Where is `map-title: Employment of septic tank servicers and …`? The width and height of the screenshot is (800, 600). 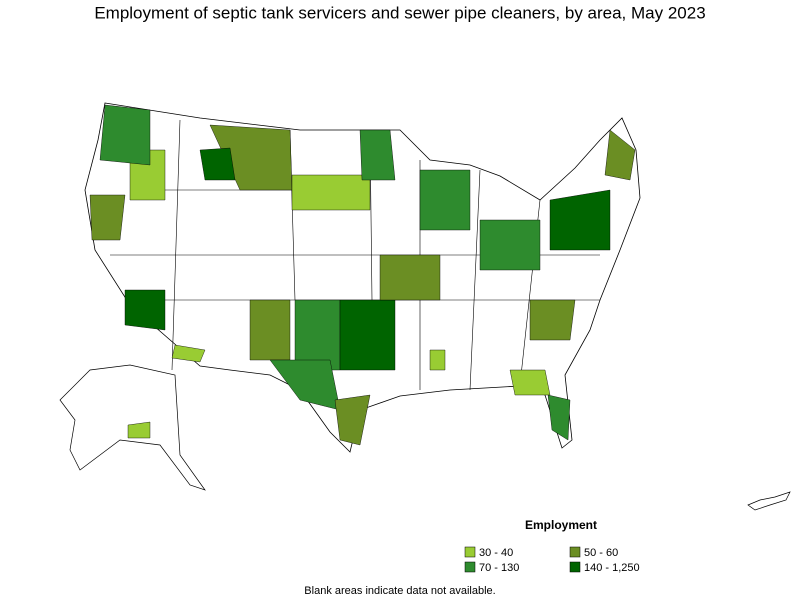 map-title: Employment of septic tank servicers and … is located at coordinates (399, 12).